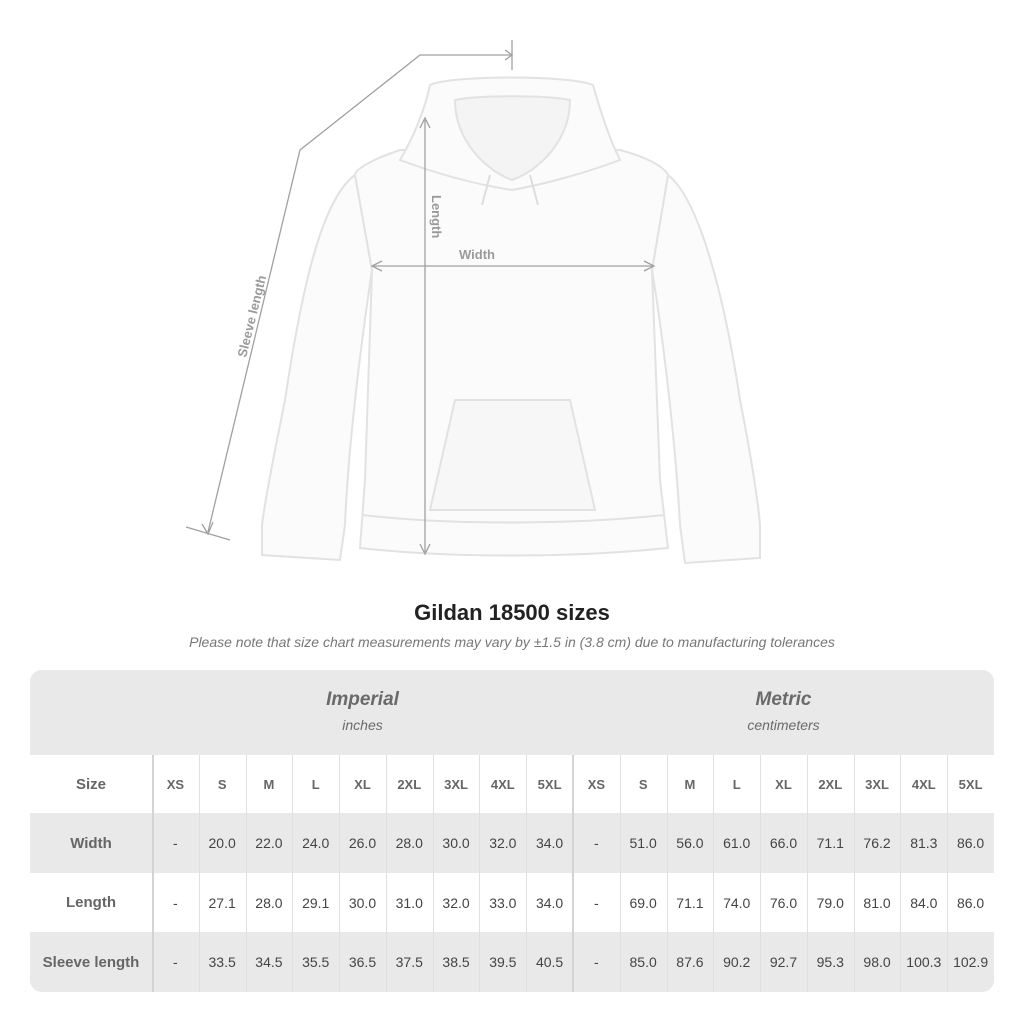 The width and height of the screenshot is (1024, 1024). I want to click on row-band-width, so click(512, 843).